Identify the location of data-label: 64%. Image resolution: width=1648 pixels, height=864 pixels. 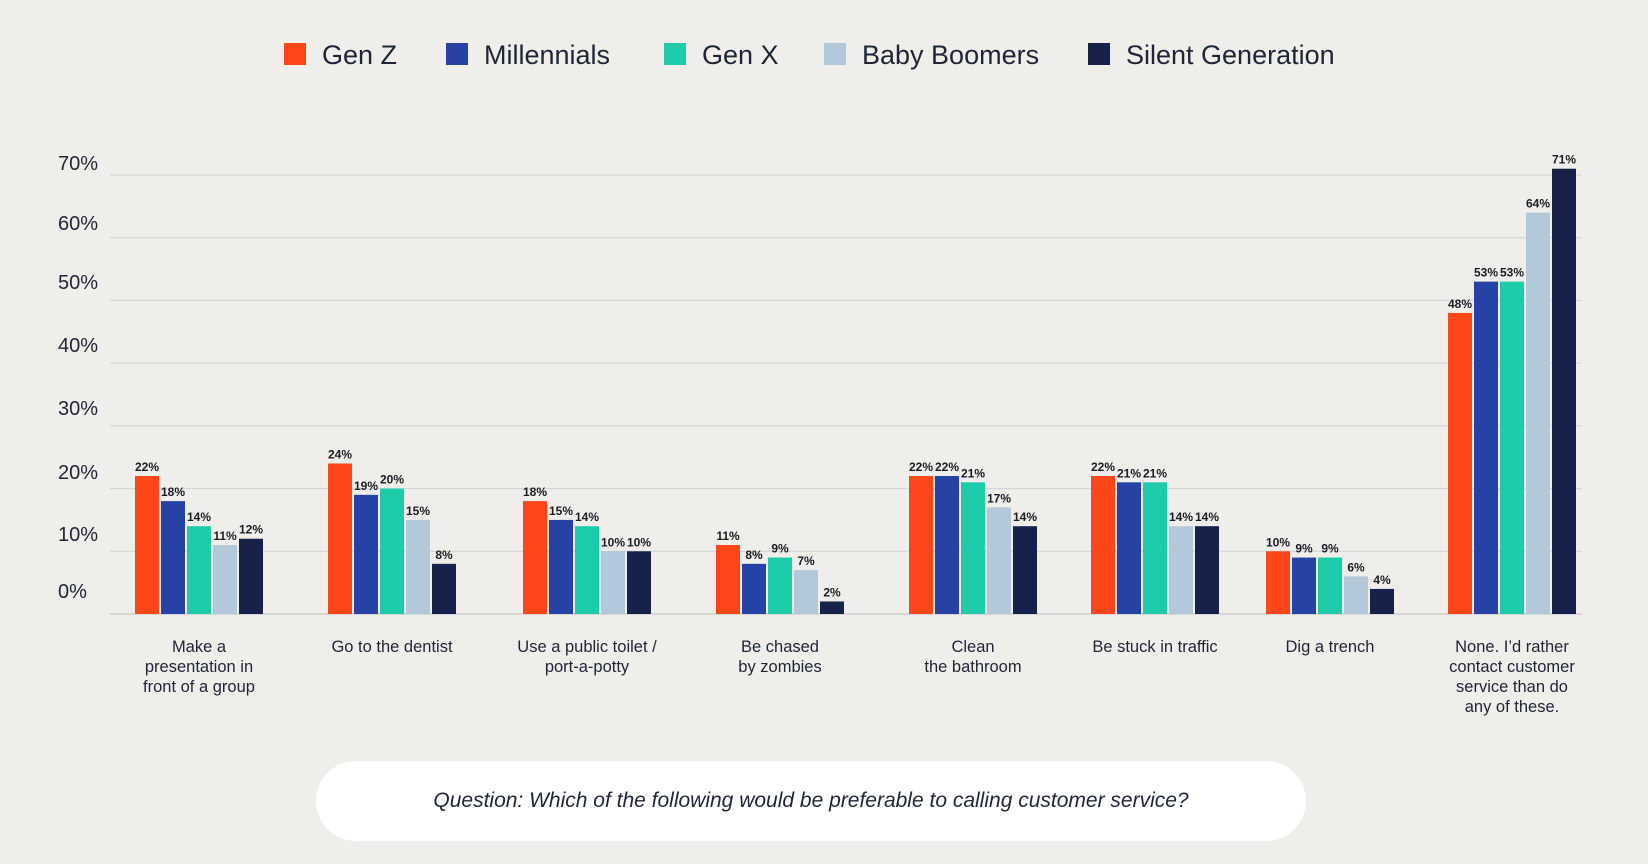
(1538, 204).